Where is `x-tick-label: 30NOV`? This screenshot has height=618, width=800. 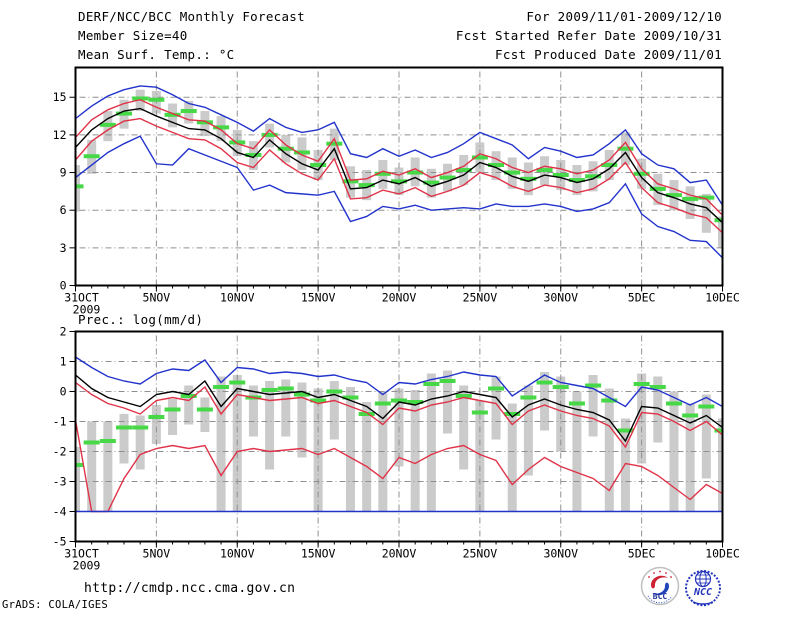 x-tick-label: 30NOV is located at coordinates (560, 298).